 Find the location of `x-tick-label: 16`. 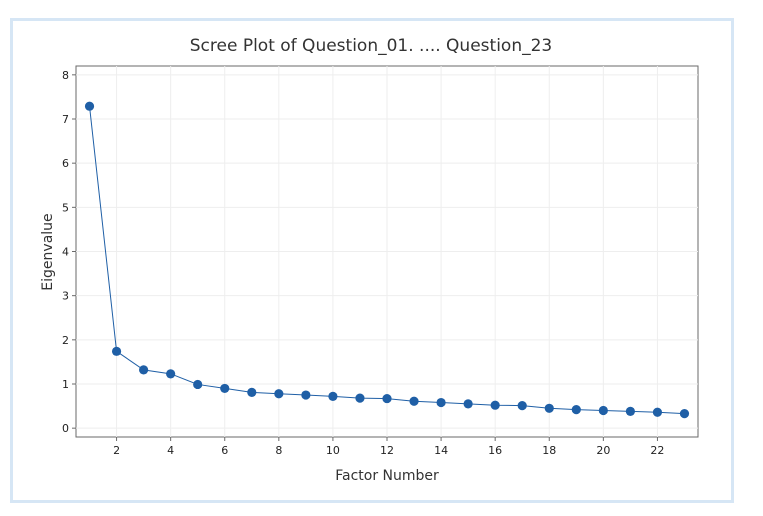

x-tick-label: 16 is located at coordinates (495, 450).